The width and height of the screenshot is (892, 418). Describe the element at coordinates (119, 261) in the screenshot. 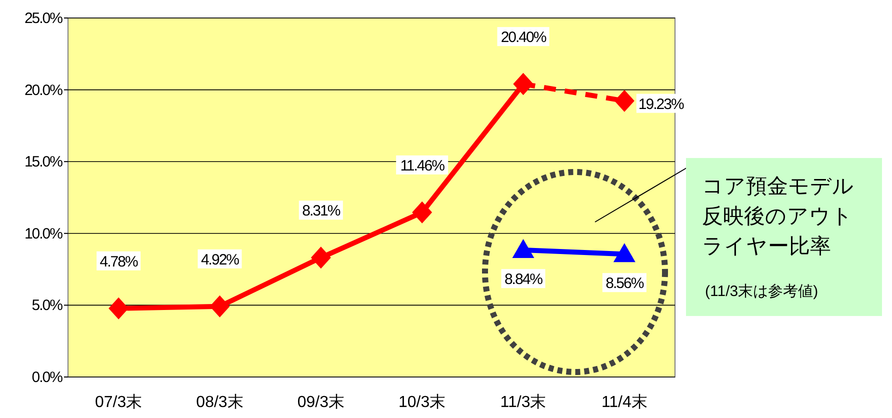

I see `data-label: 4.78%` at that location.